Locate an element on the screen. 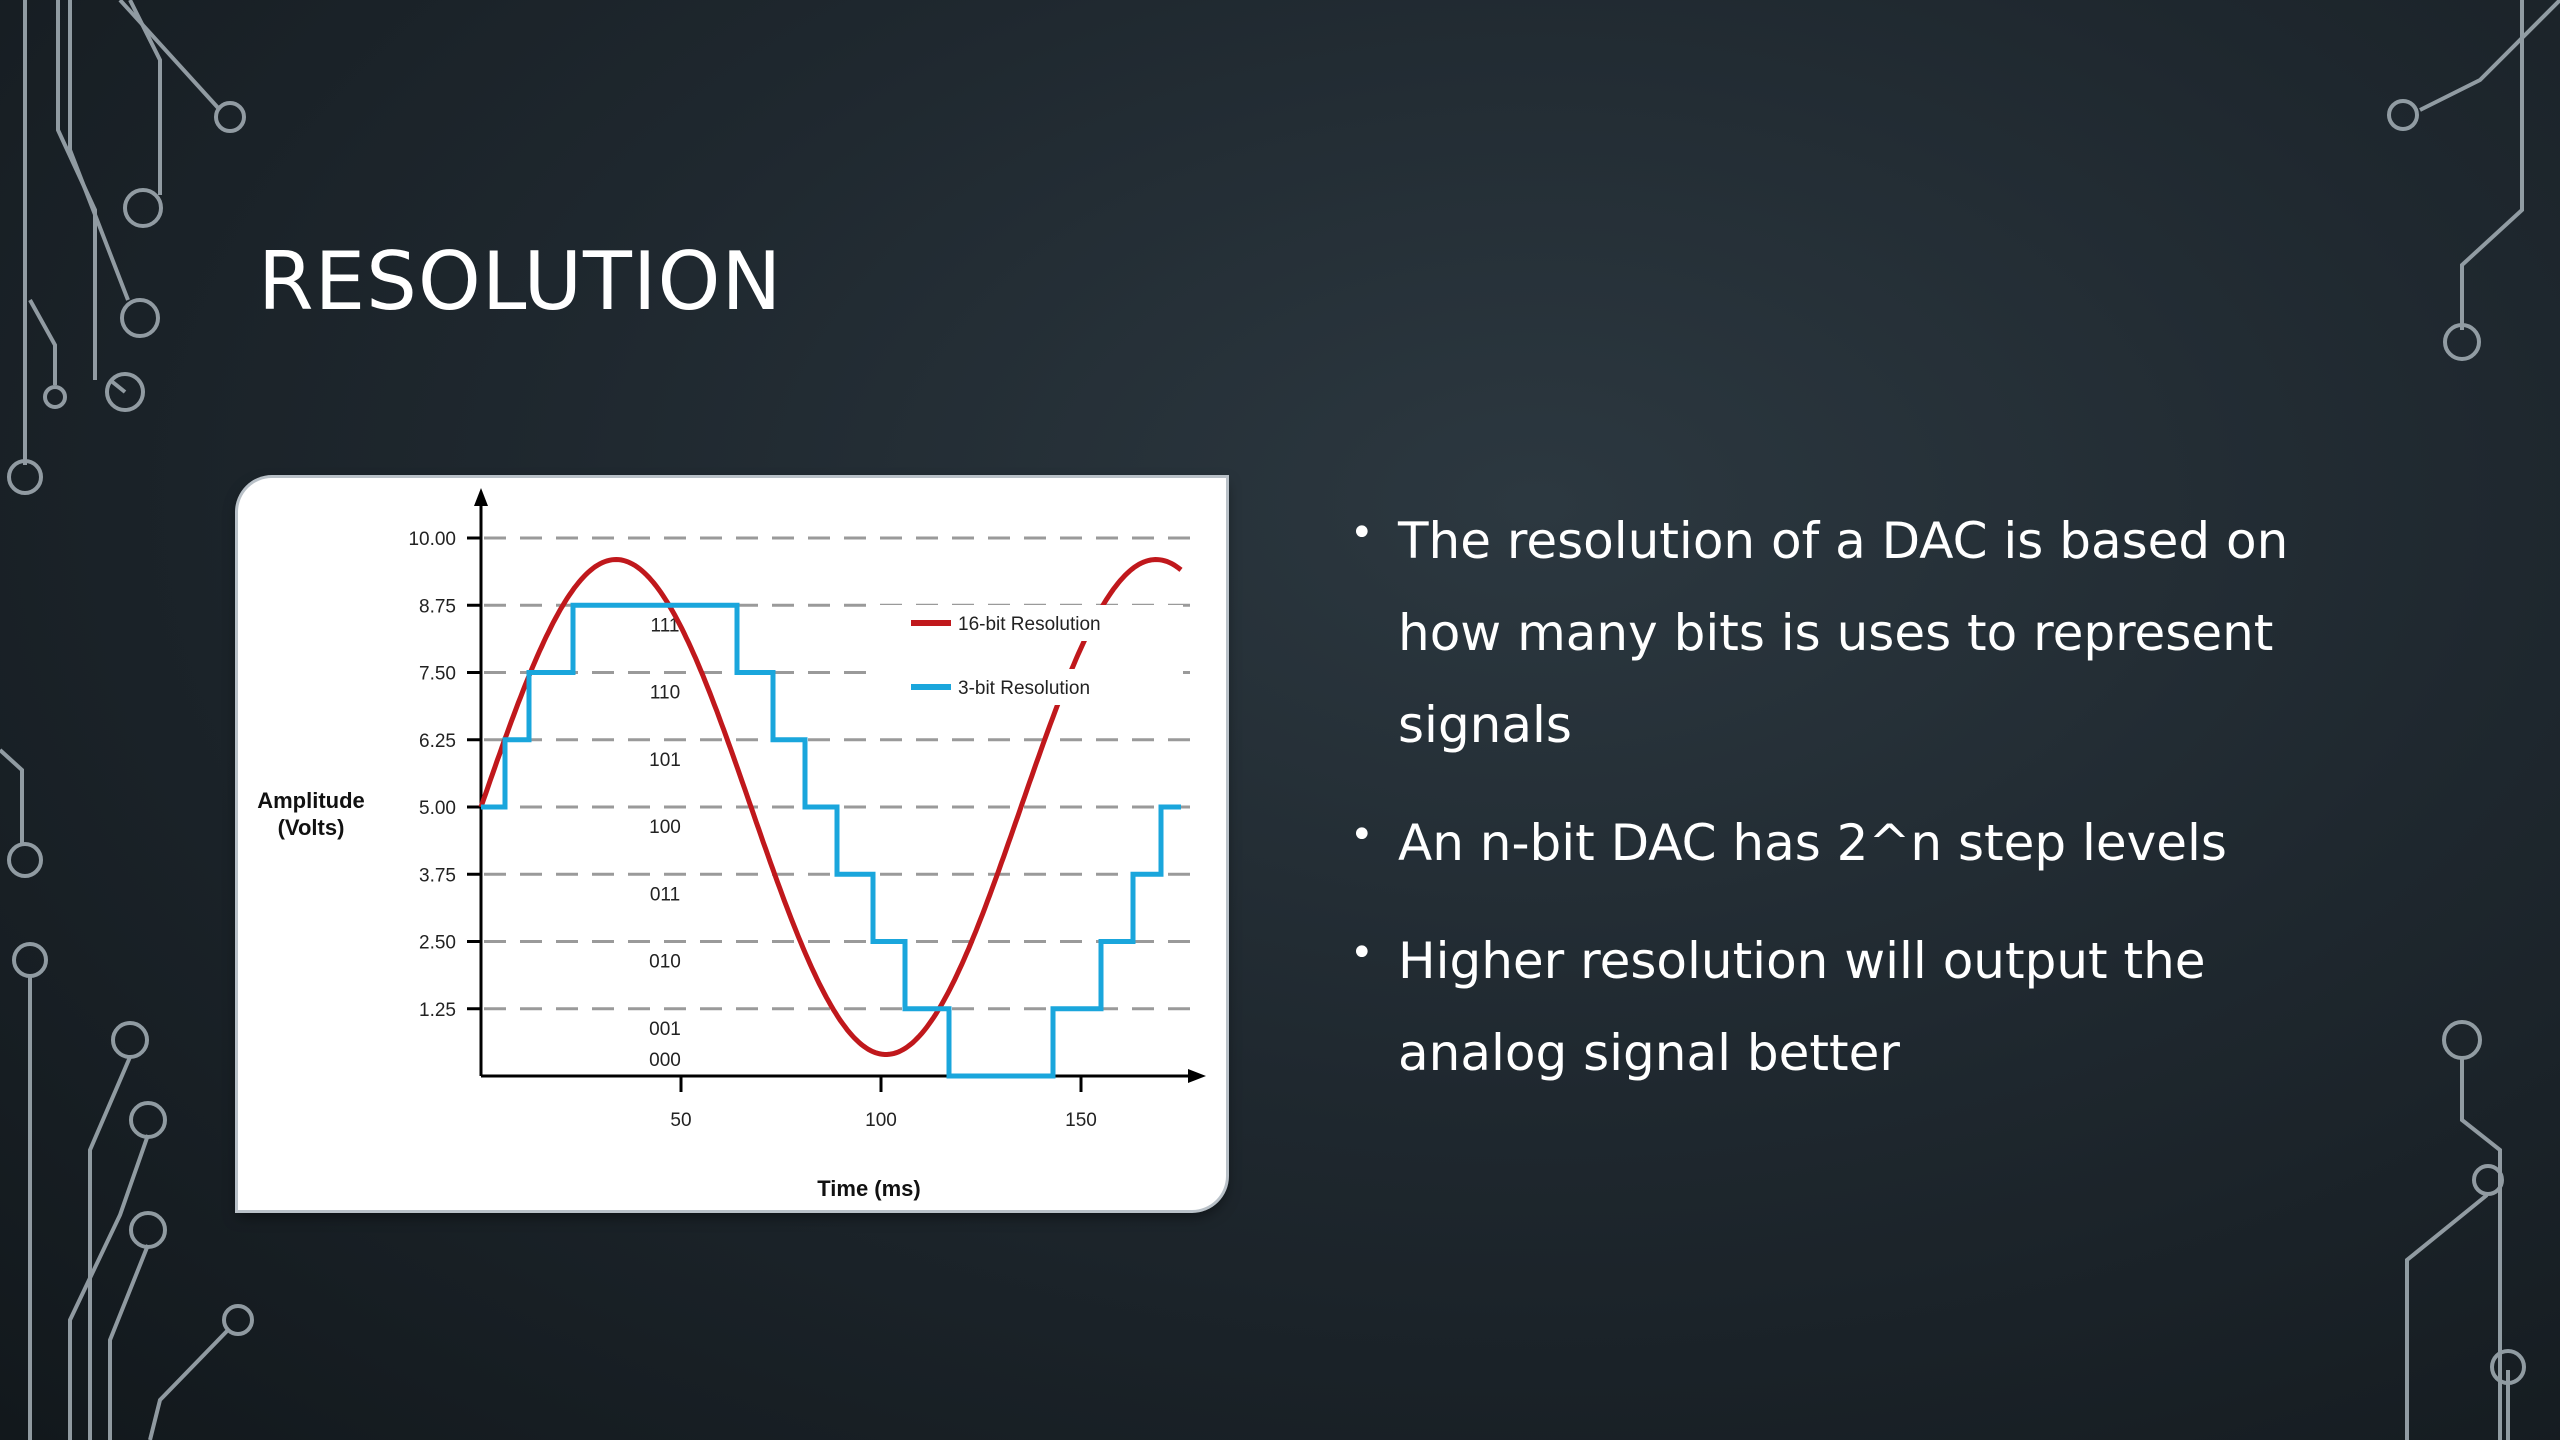 The height and width of the screenshot is (1440, 2560). bullet-item: • An n-bit DAC has 2^n step levels is located at coordinates (1850, 843).